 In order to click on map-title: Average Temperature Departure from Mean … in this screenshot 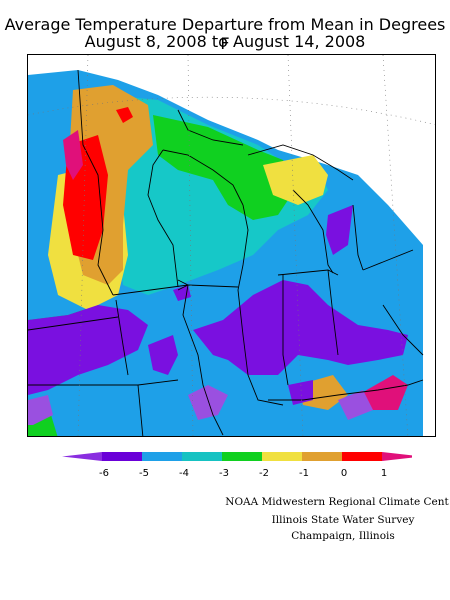, I will do `click(225, 34)`.